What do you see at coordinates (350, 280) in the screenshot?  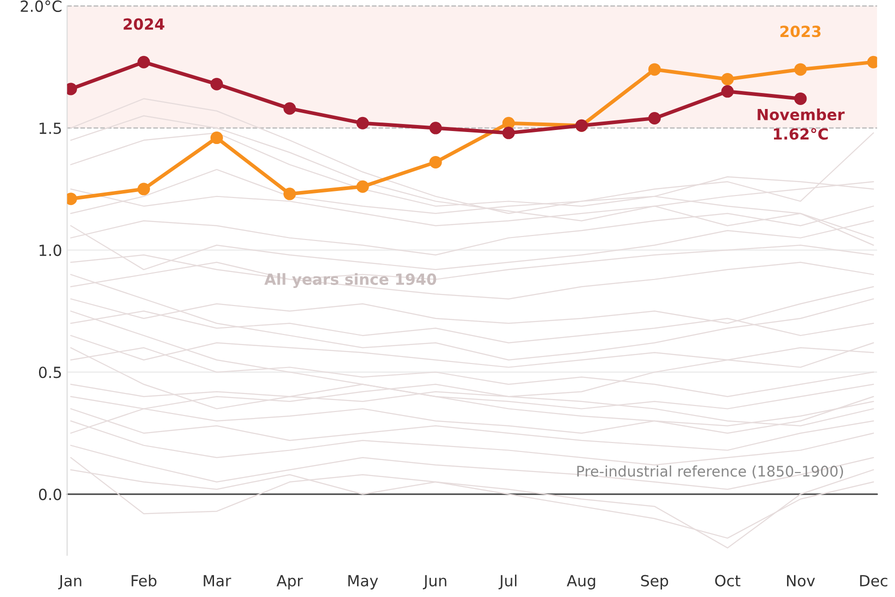 I see `annotation: All years since 1940` at bounding box center [350, 280].